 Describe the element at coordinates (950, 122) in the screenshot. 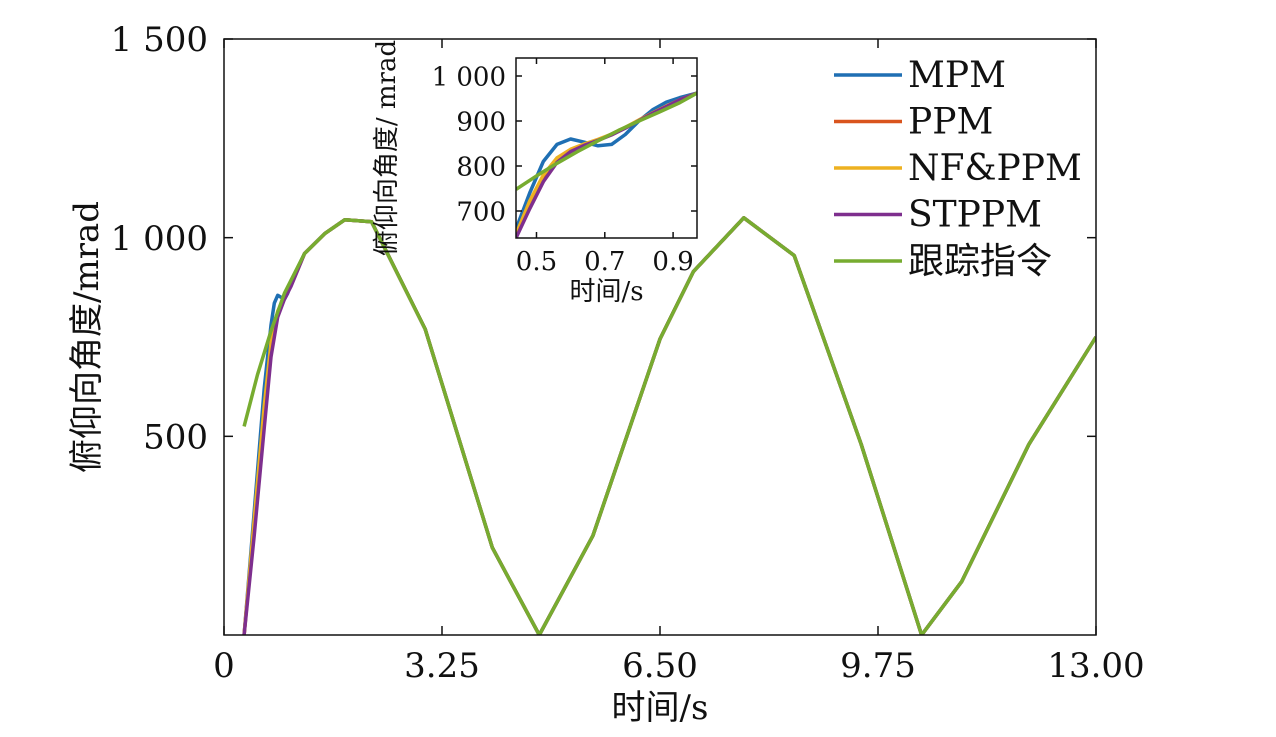

I see `legend-label-1: PPM` at that location.